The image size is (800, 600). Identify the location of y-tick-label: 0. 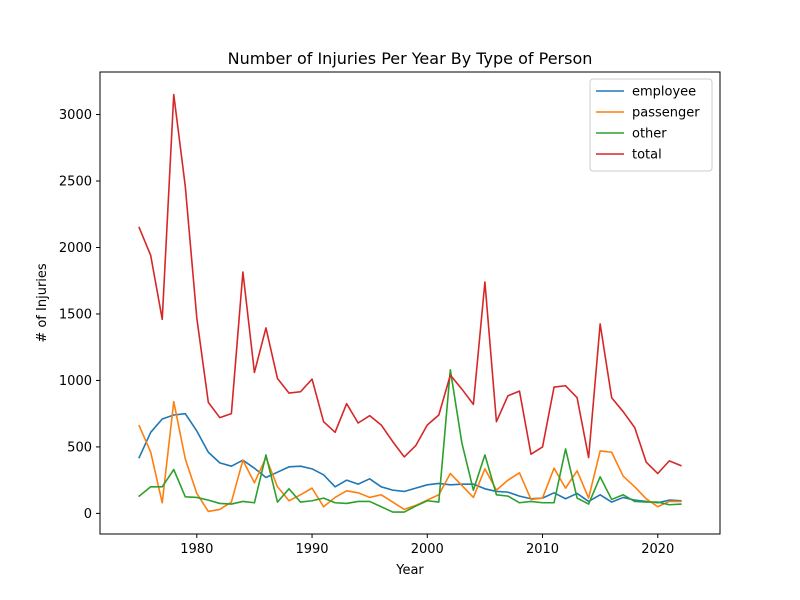
(88, 514).